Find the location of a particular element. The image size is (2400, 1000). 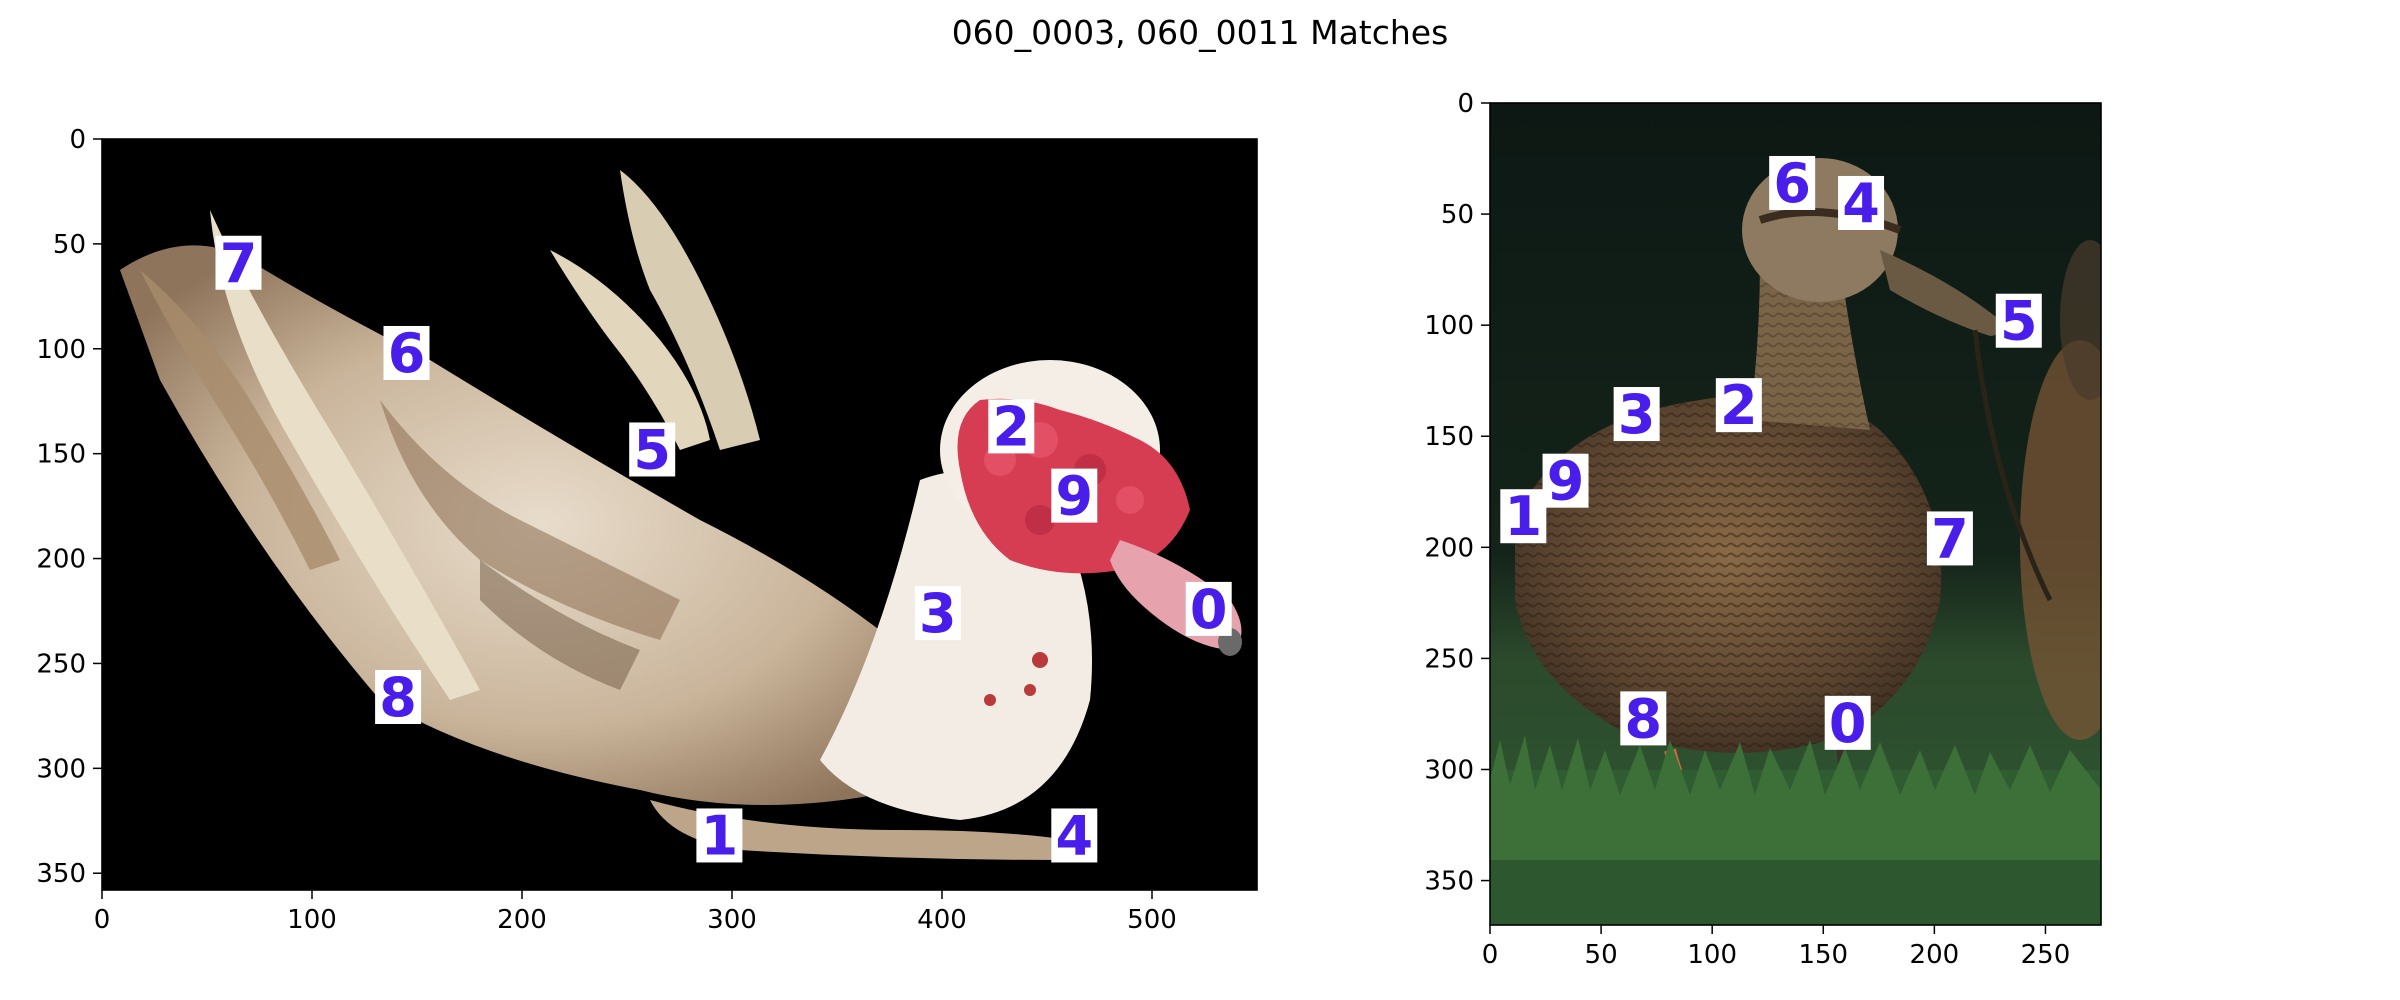

x-tick-label: 400 is located at coordinates (942, 920).